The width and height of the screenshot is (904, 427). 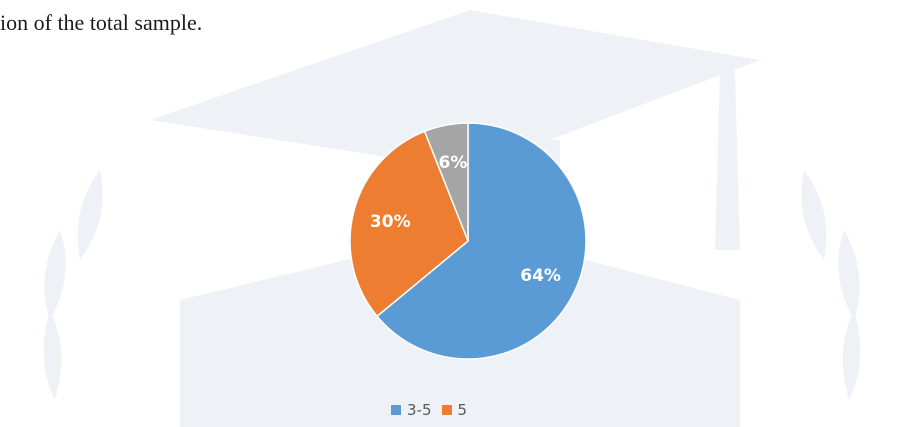 I want to click on legend-entry-1: 3-5, so click(x=411, y=410).